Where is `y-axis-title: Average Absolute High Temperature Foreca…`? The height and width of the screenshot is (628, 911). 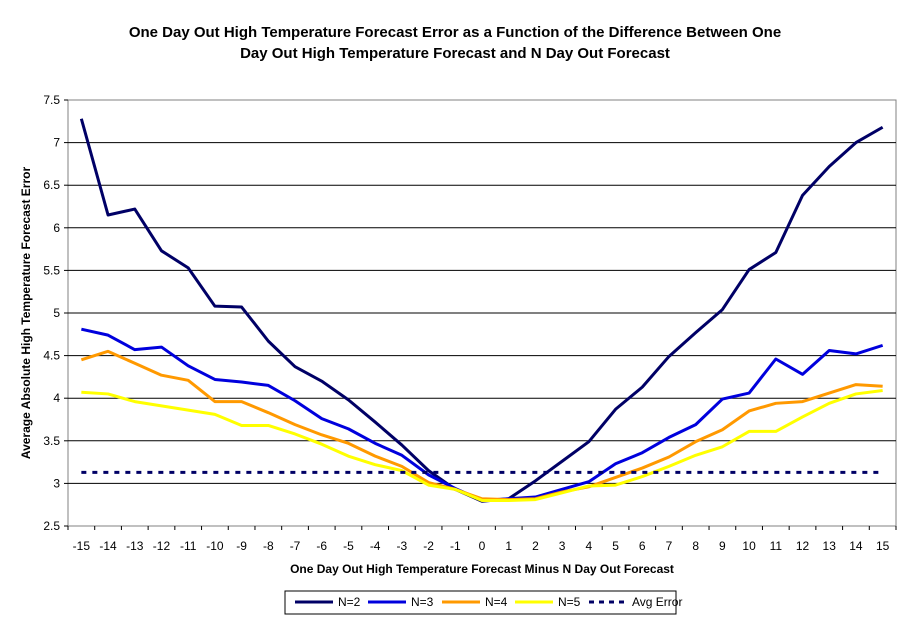 y-axis-title: Average Absolute High Temperature Foreca… is located at coordinates (26, 313).